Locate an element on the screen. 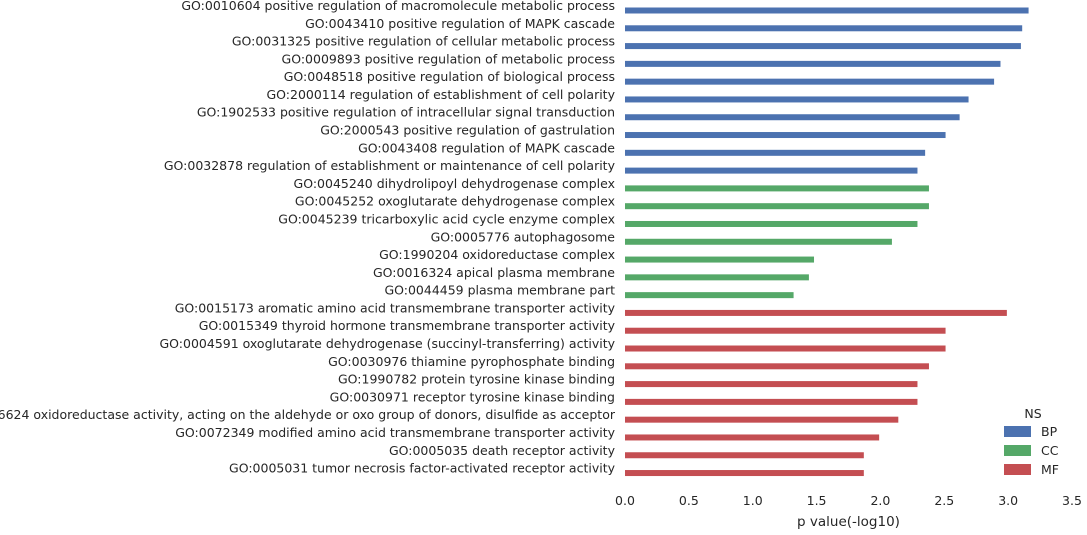  x-tick-label: 3.5 is located at coordinates (1072, 500).